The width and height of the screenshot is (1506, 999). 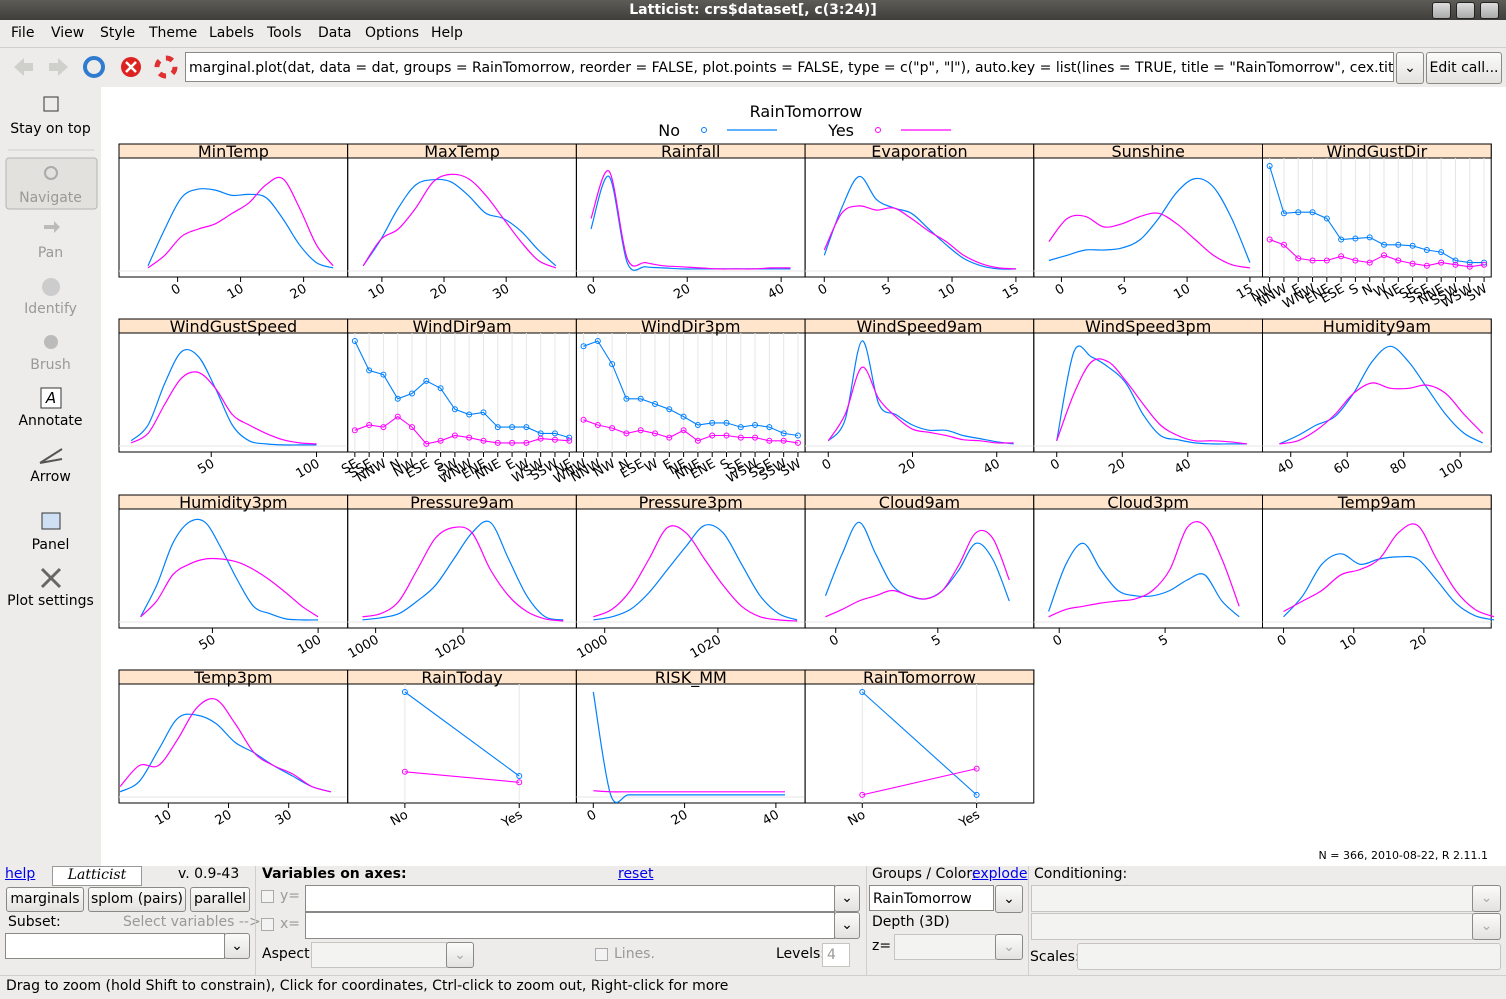 What do you see at coordinates (1000, 874) in the screenshot?
I see `explode-link: explode` at bounding box center [1000, 874].